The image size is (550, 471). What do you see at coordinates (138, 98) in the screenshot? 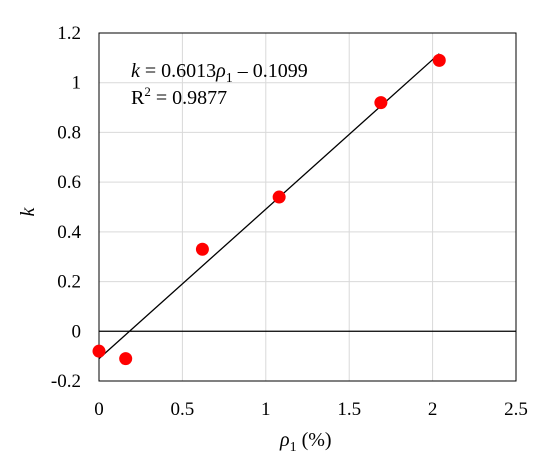
I see `r2-prefix: R` at bounding box center [138, 98].